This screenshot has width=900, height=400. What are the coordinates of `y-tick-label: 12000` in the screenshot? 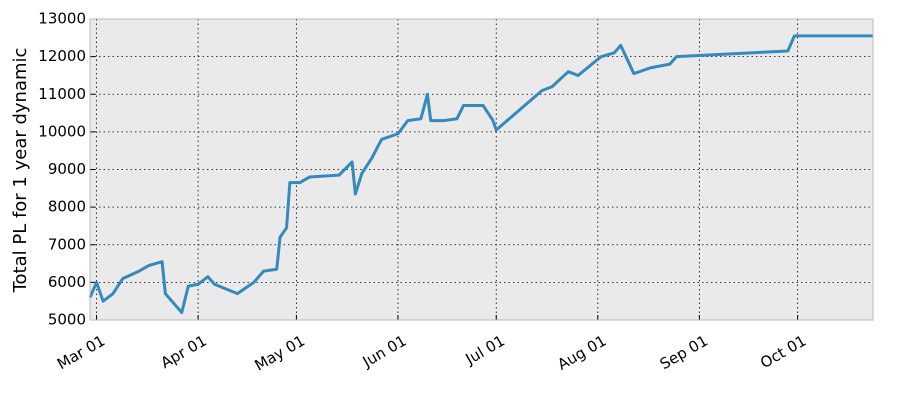 It's located at (62, 56).